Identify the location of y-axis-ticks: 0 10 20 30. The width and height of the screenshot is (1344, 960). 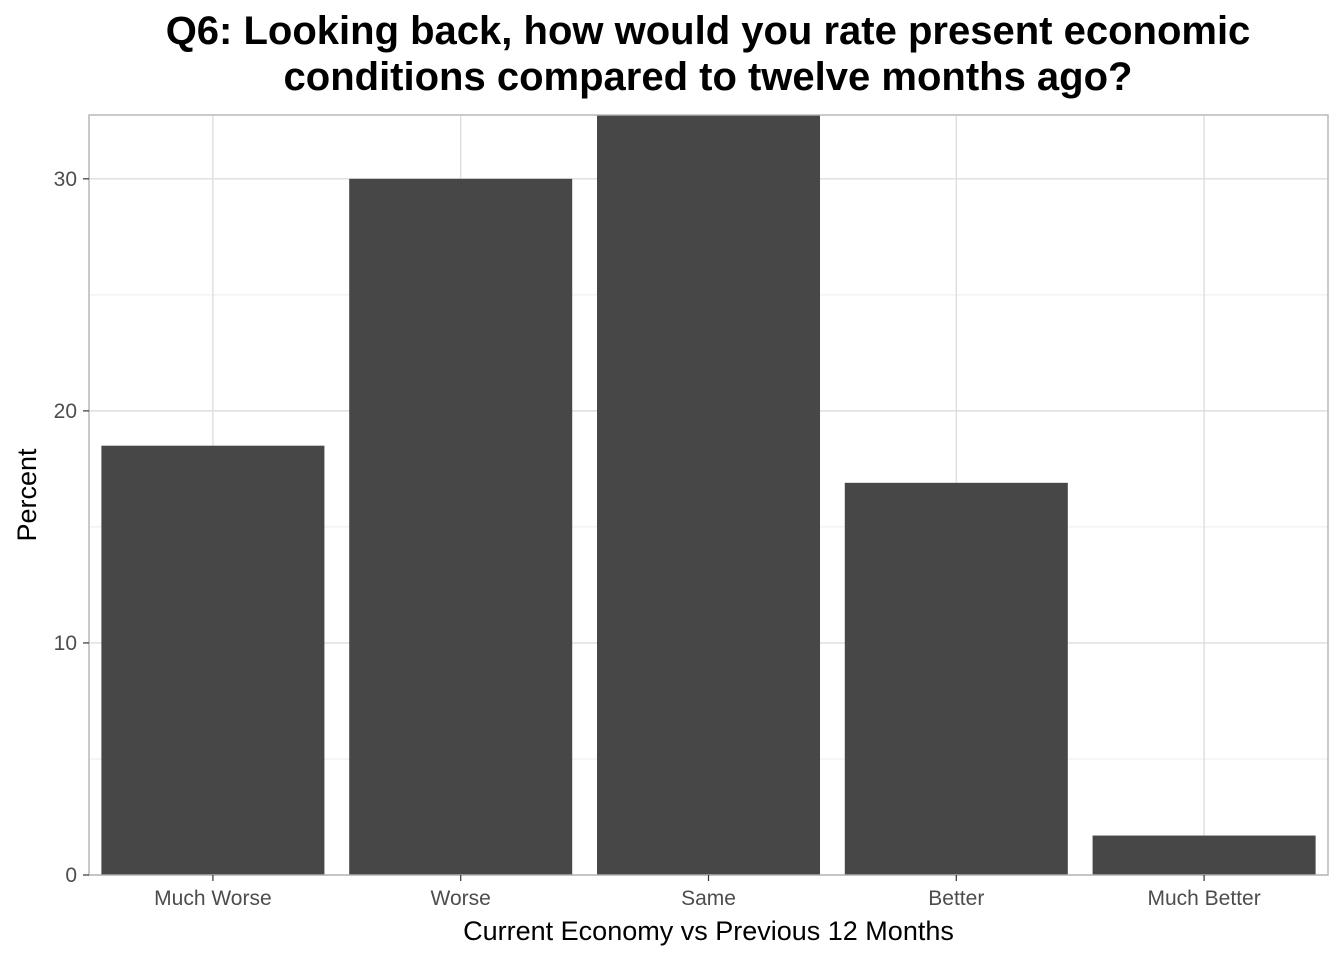
(71, 527).